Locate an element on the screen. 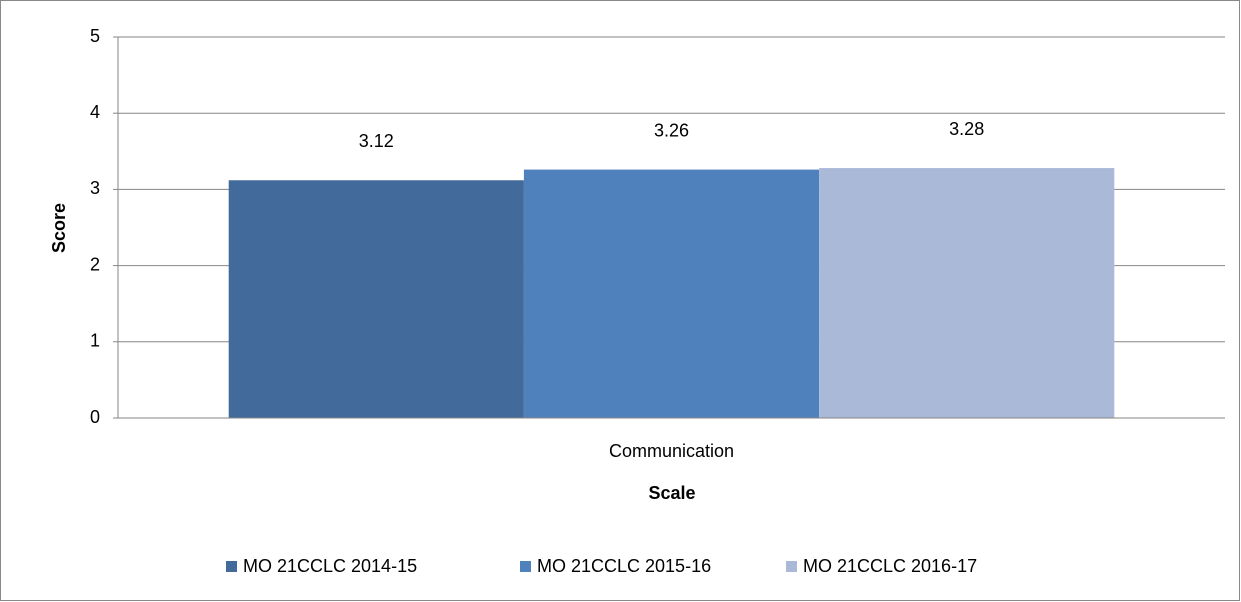 The width and height of the screenshot is (1241, 602). value-label: 3.26 is located at coordinates (671, 130).